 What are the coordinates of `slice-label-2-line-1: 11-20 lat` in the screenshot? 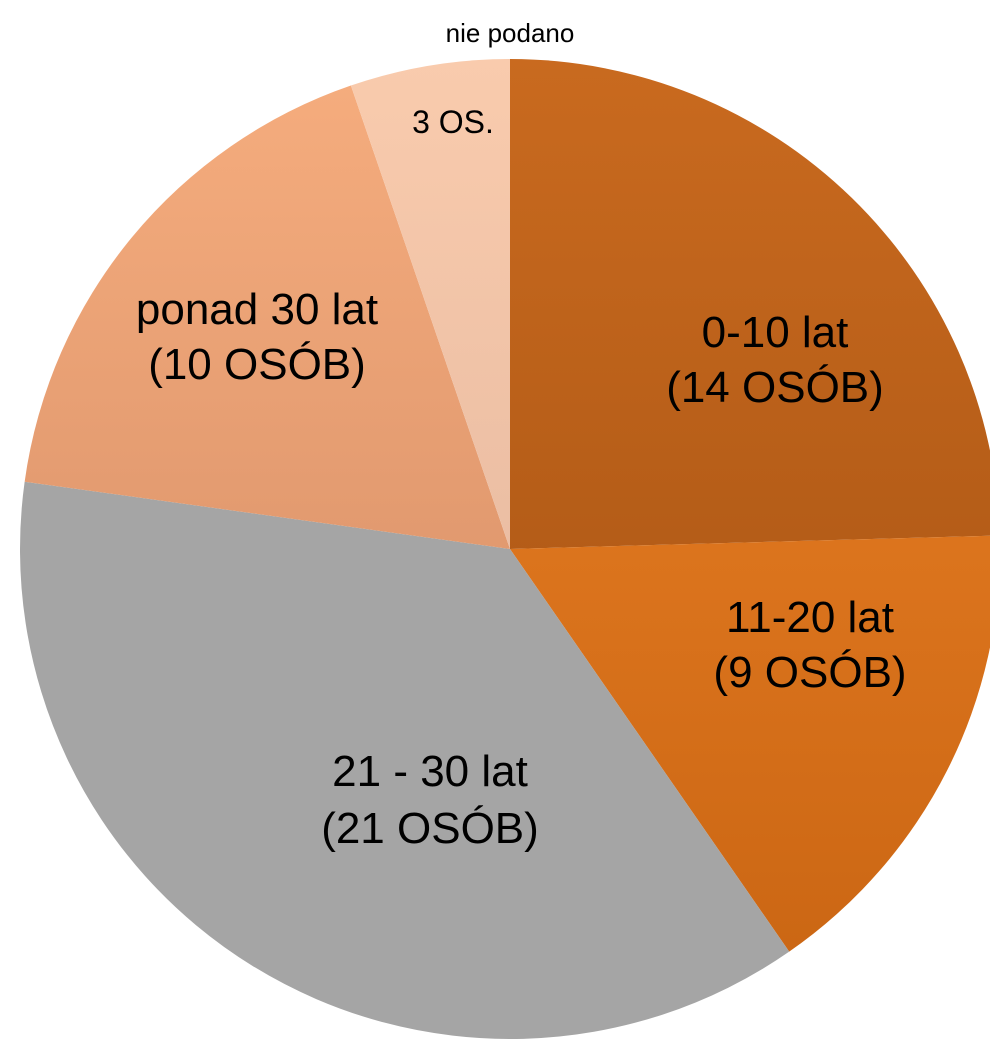 It's located at (810, 617).